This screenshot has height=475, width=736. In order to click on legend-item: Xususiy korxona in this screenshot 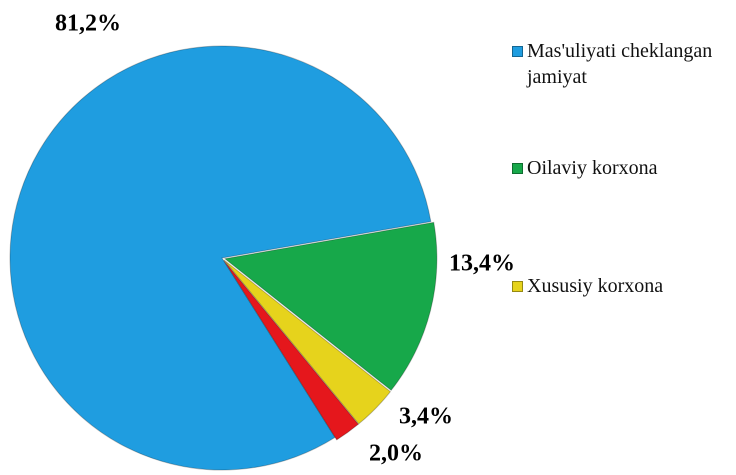, I will do `click(614, 286)`.